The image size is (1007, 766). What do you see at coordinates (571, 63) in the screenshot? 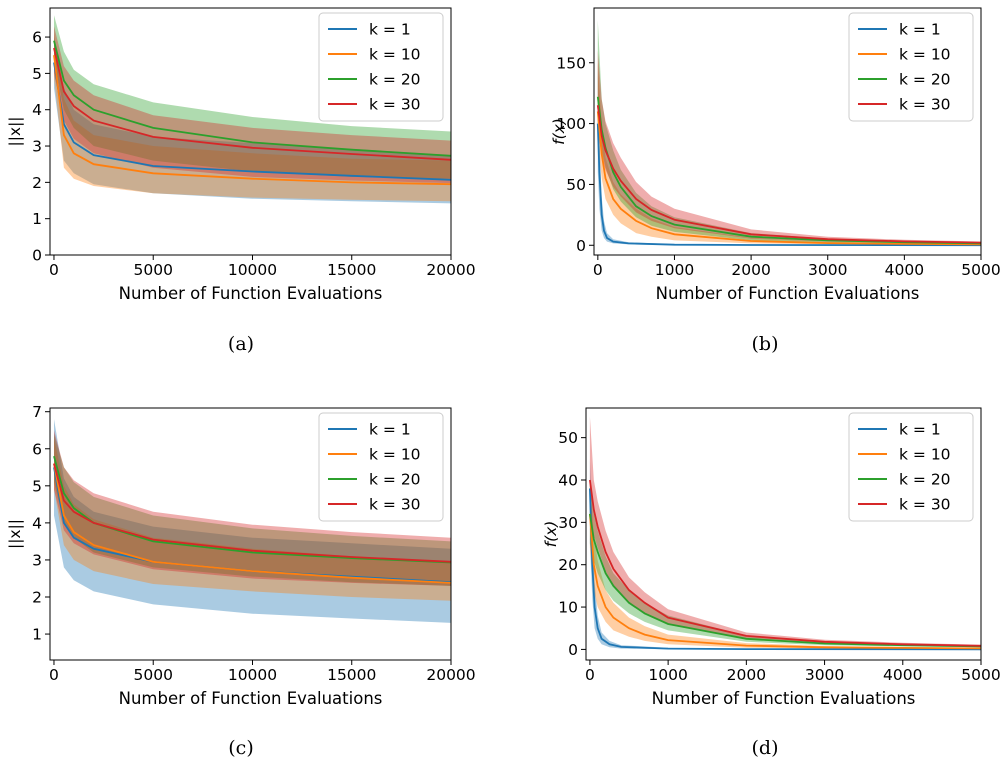
I see `y-tick-label: 150` at bounding box center [571, 63].